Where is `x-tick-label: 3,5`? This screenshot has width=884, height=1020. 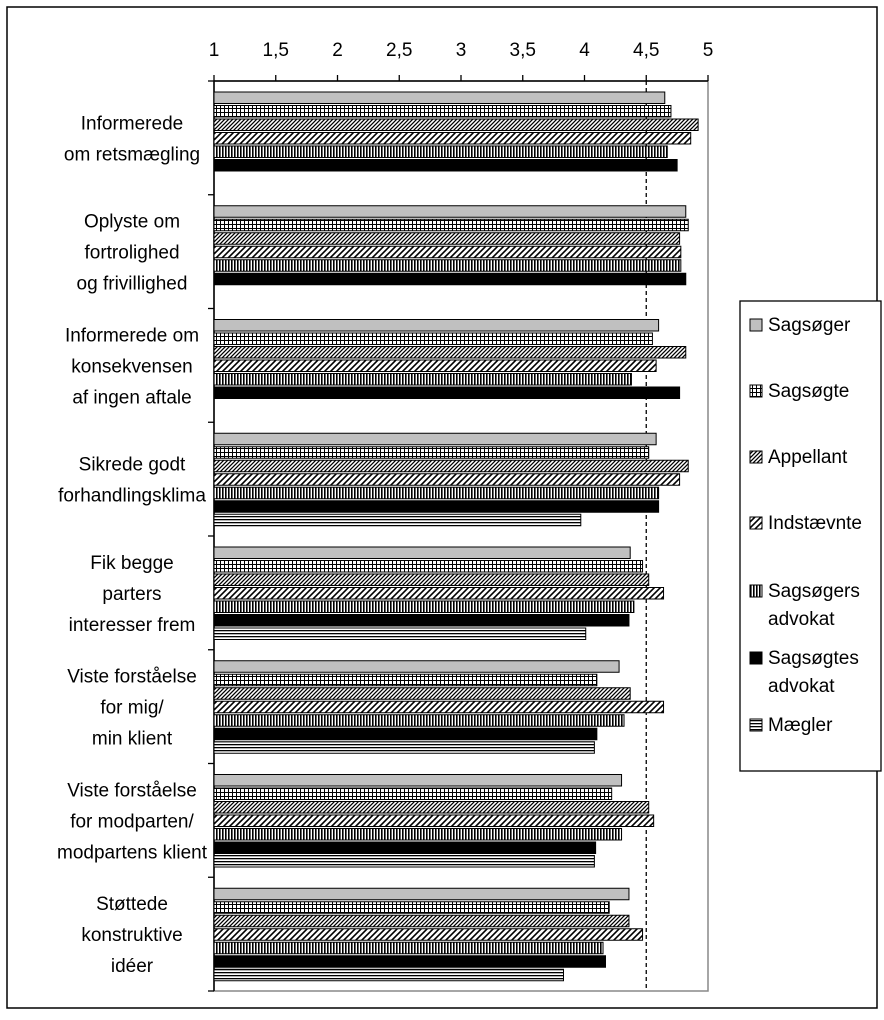 x-tick-label: 3,5 is located at coordinates (523, 50).